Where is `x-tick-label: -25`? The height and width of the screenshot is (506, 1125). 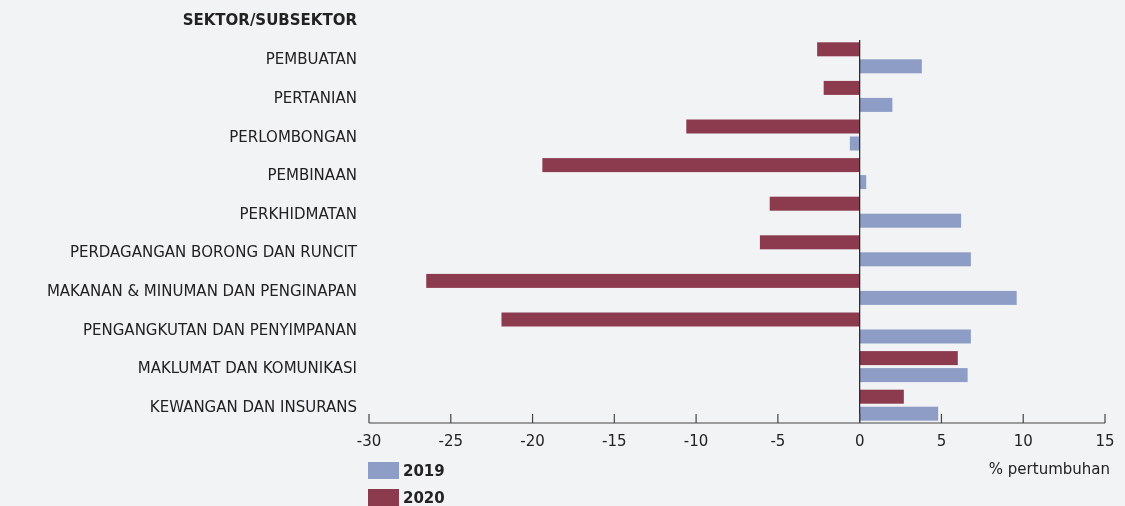 x-tick-label: -25 is located at coordinates (451, 441).